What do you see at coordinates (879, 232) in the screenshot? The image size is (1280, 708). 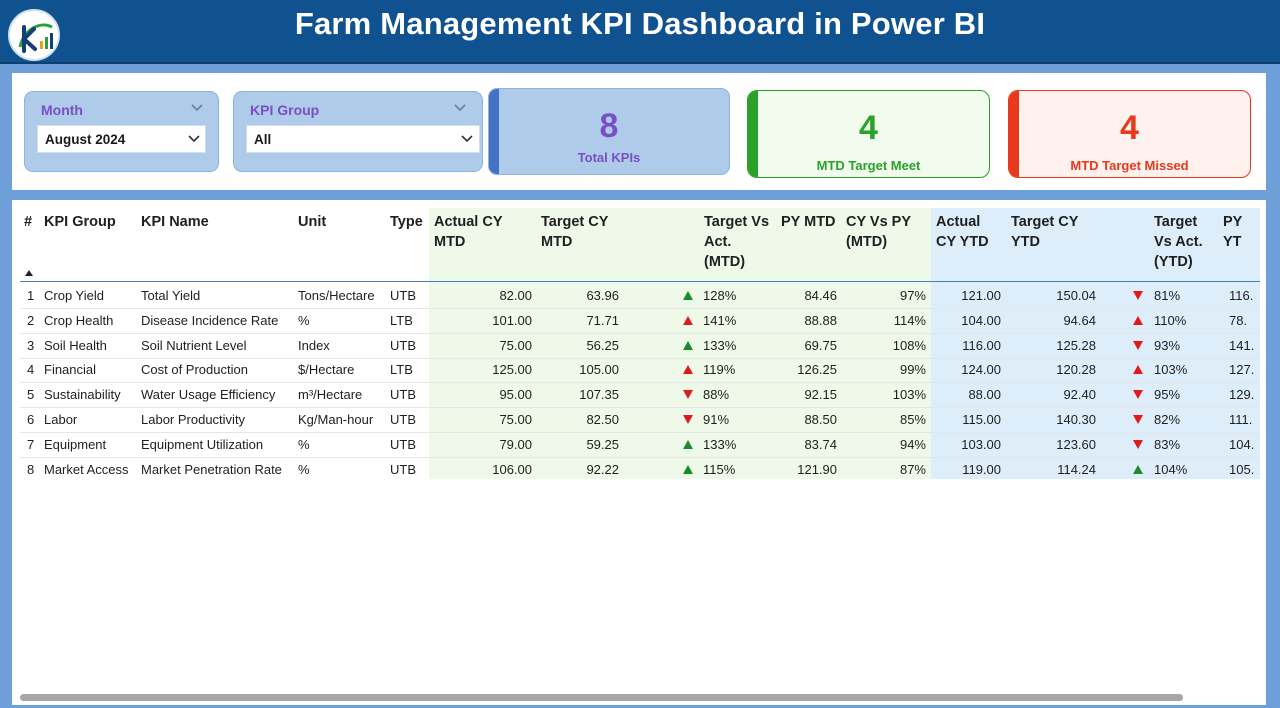 I see `header-cy-vs-py-mtd: CY Vs PY (MTD)` at bounding box center [879, 232].